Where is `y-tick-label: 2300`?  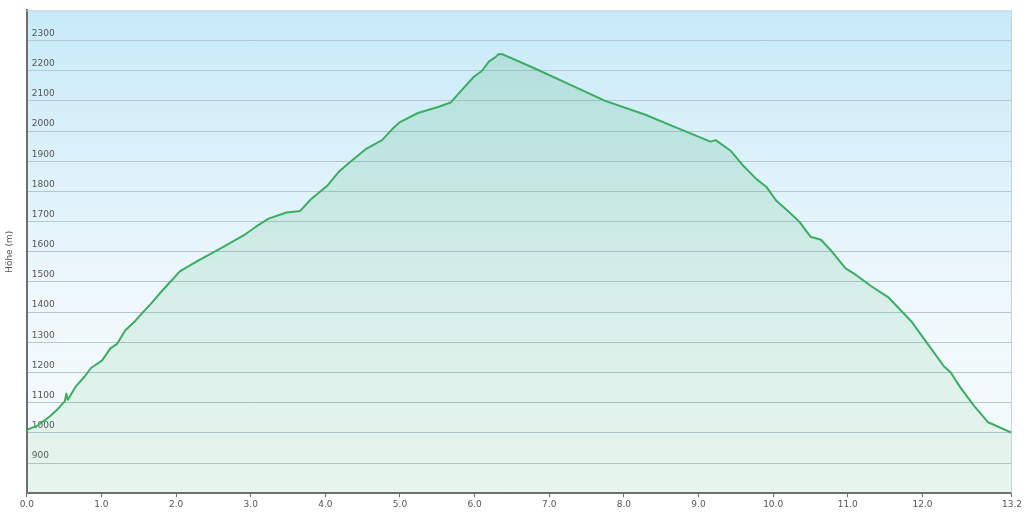
y-tick-label: 2300 is located at coordinates (43, 32).